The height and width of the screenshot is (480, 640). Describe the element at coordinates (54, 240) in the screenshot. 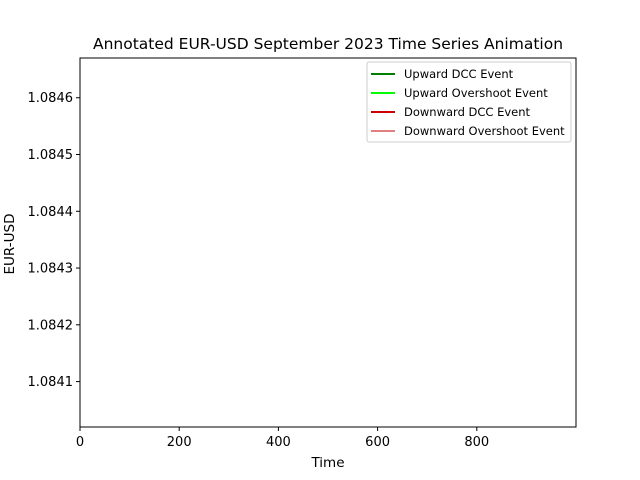

I see `y-axis-ticks: 1.0841 1.0842 1.0843 1.0844 1.0845 1.0846` at that location.